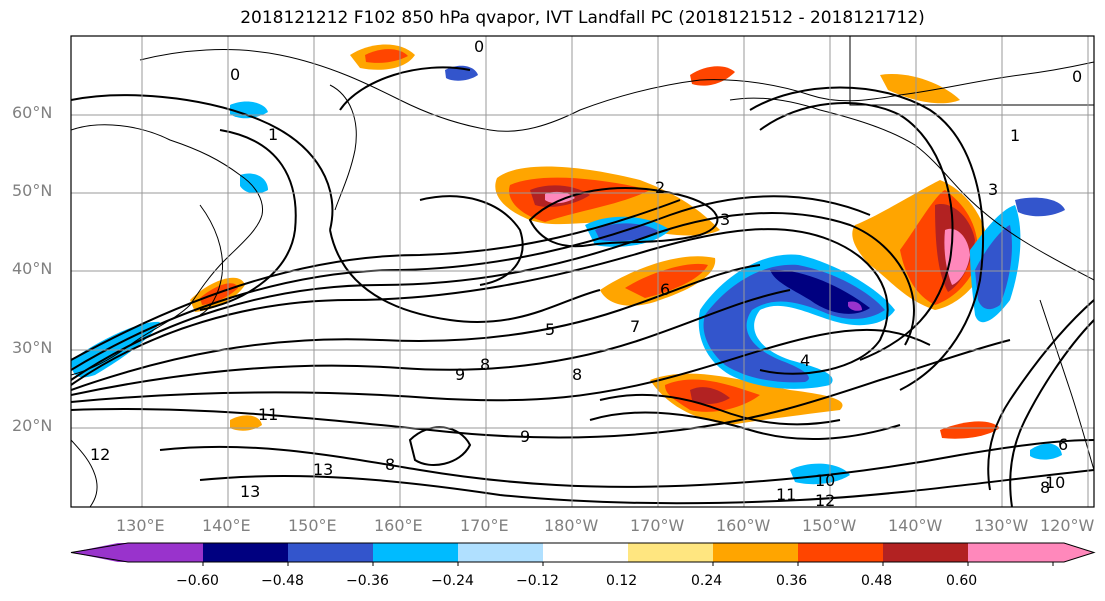 The image size is (1105, 601). I want to click on lat-label: 60°N, so click(32, 112).